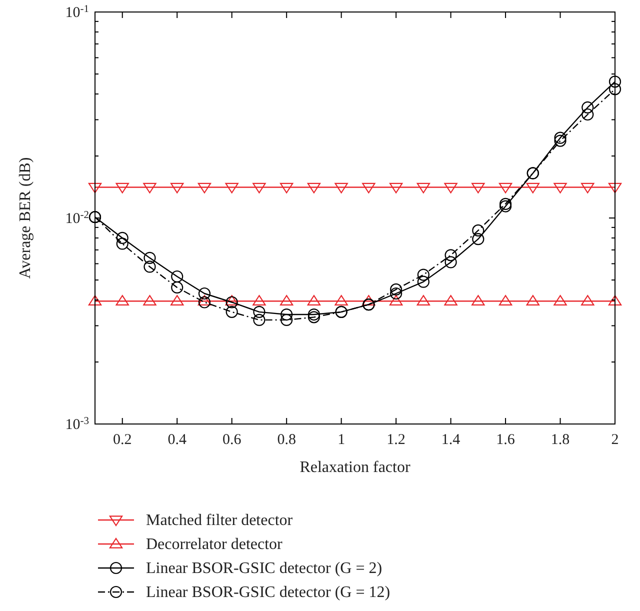  What do you see at coordinates (220, 520) in the screenshot?
I see `legend-label: Matched filter detector` at bounding box center [220, 520].